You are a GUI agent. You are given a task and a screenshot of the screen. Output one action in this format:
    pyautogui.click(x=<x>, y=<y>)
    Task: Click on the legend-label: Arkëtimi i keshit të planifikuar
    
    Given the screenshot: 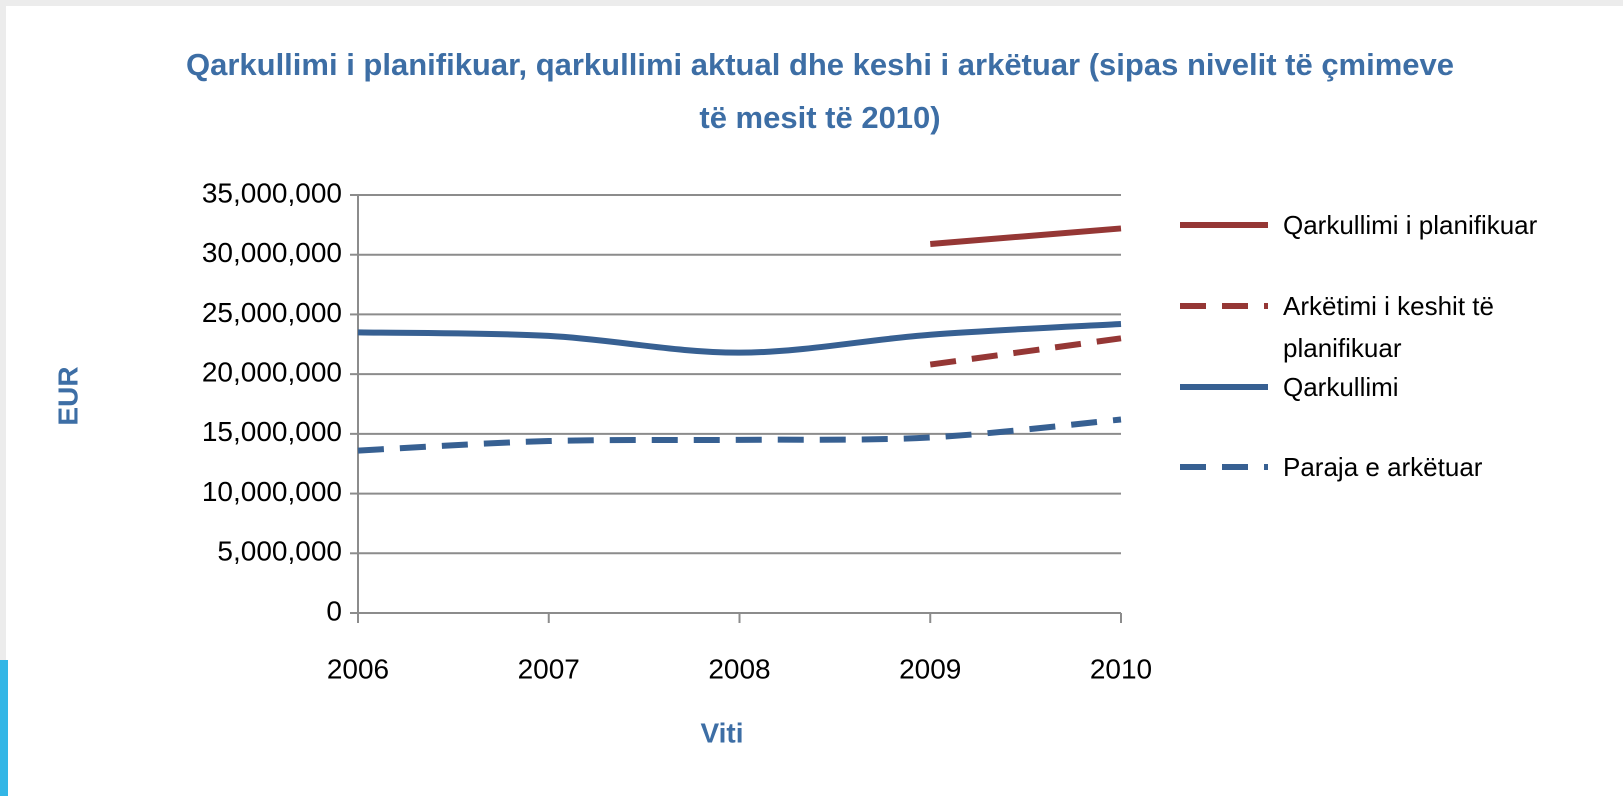 What is the action you would take?
    pyautogui.click(x=1388, y=327)
    